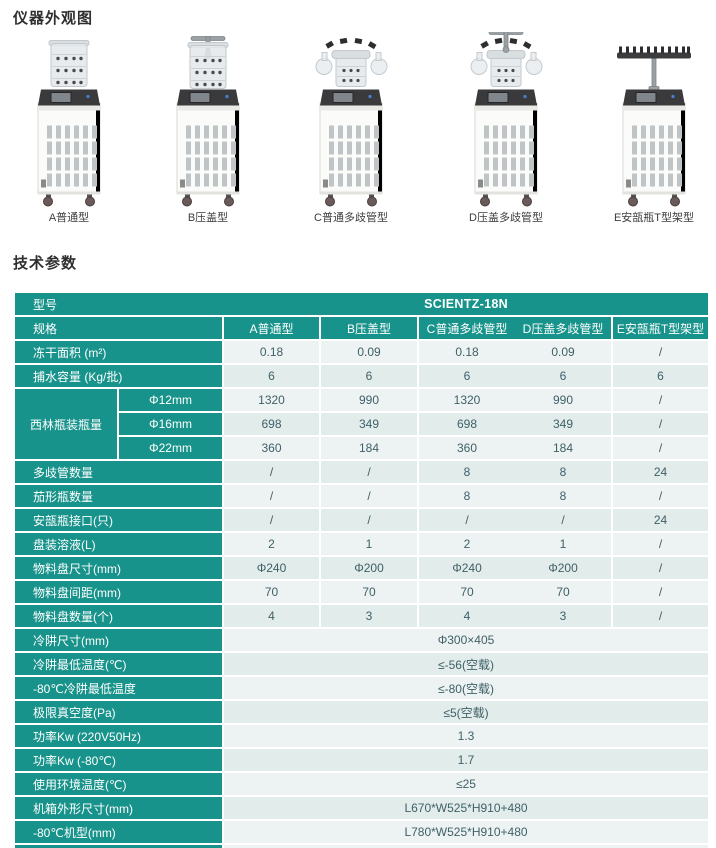 This screenshot has width=716, height=848. I want to click on cell-value-cd: 0.18 0.09, so click(515, 352).